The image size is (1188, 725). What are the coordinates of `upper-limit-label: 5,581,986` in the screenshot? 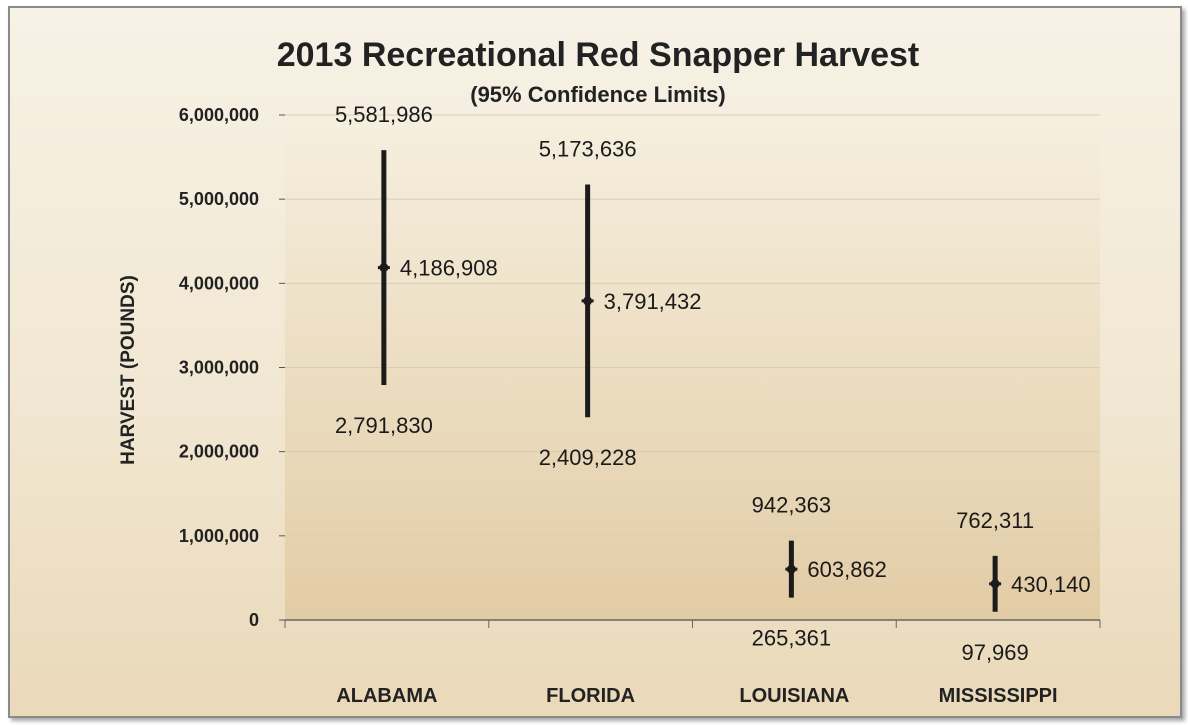 It's located at (384, 114).